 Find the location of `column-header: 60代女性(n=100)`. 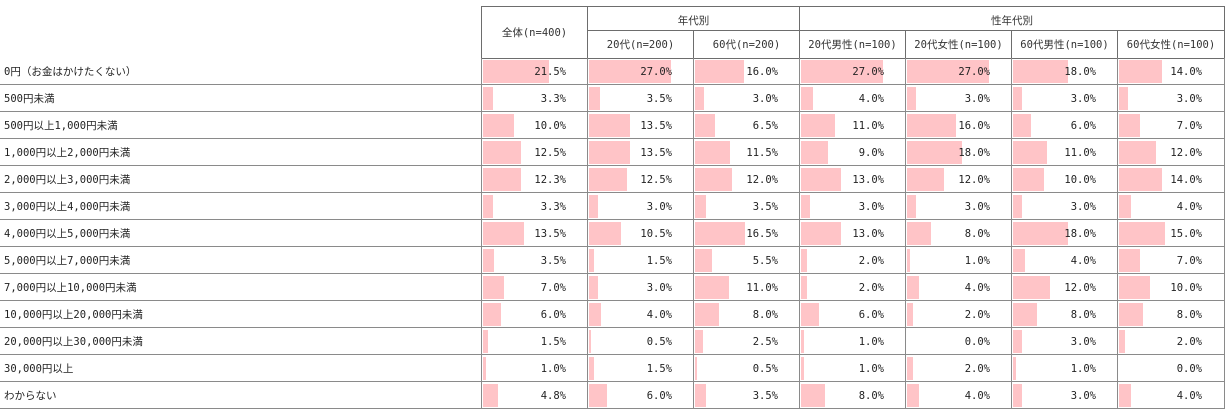

column-header: 60代女性(n=100) is located at coordinates (1171, 44).